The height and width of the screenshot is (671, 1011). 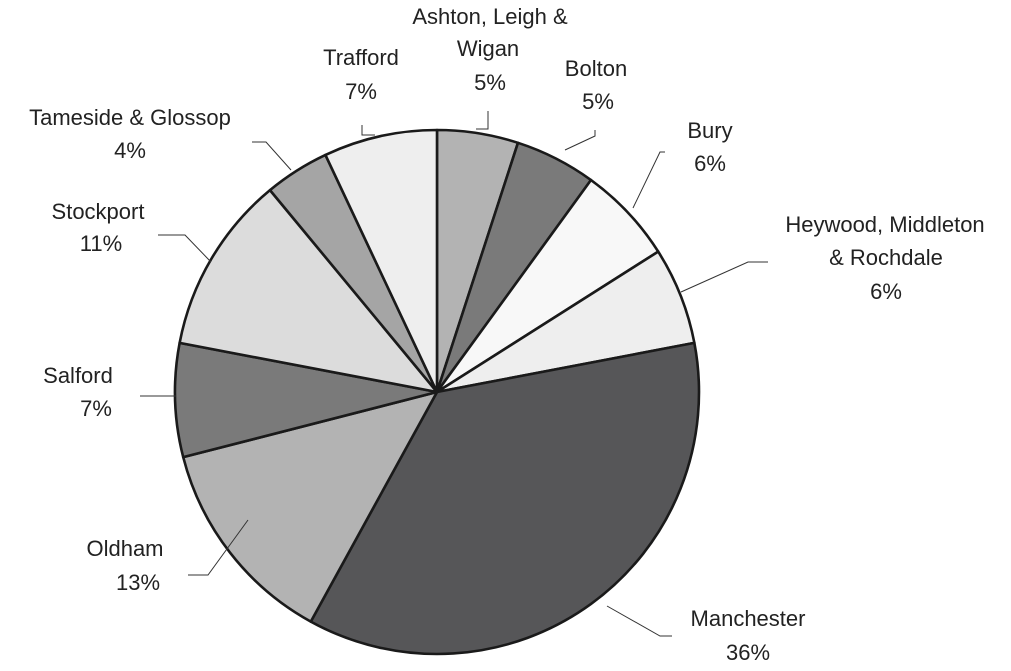 What do you see at coordinates (96, 408) in the screenshot?
I see `slice-value-salford: 7%` at bounding box center [96, 408].